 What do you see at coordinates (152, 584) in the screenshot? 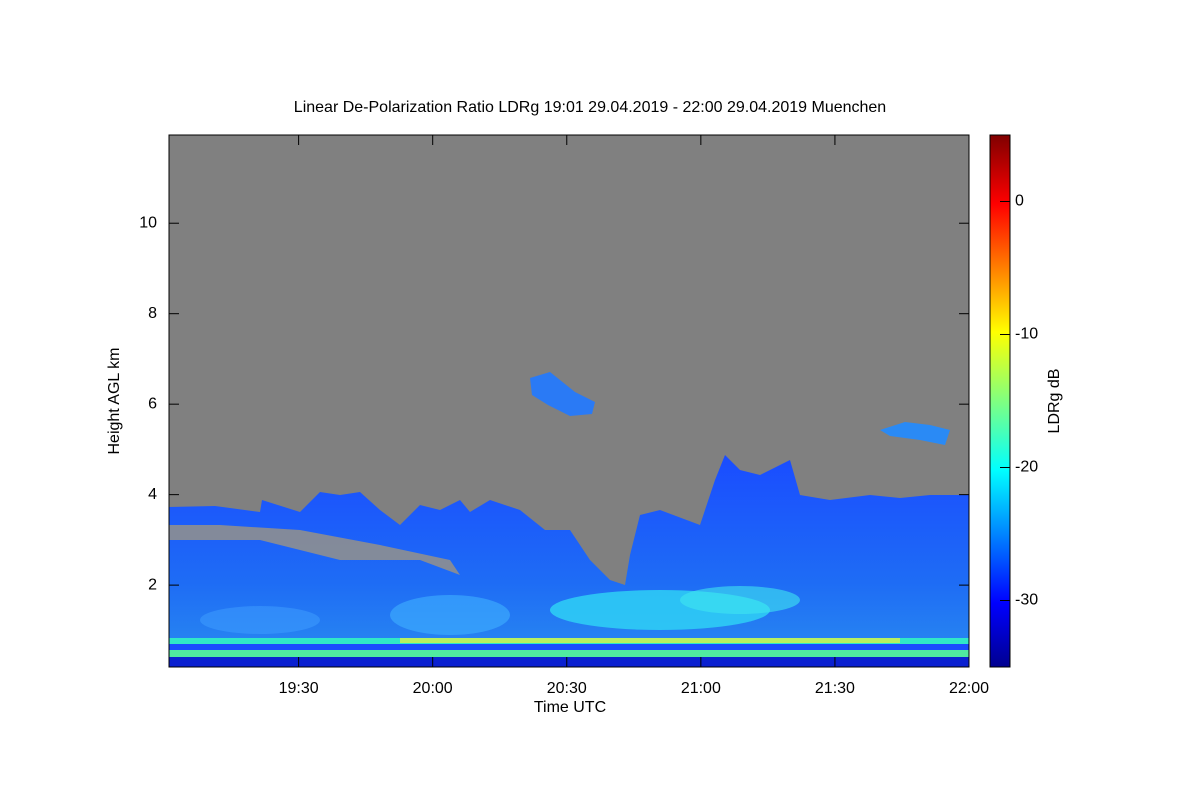
I see `y-tick-label: 2` at bounding box center [152, 584].